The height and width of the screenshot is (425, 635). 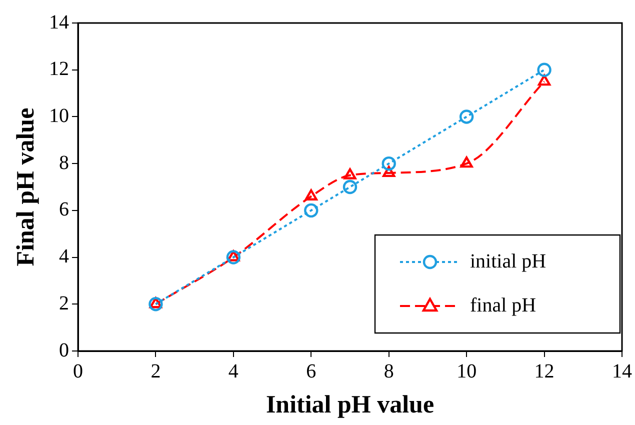 What do you see at coordinates (64, 350) in the screenshot?
I see `y-tick-label: 0` at bounding box center [64, 350].